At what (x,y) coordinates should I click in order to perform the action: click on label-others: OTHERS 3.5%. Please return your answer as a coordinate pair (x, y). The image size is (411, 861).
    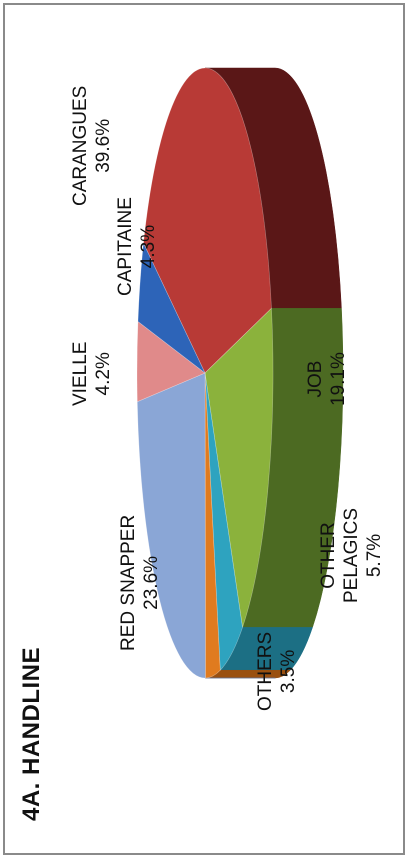
    Looking at the image, I should click on (278, 671).